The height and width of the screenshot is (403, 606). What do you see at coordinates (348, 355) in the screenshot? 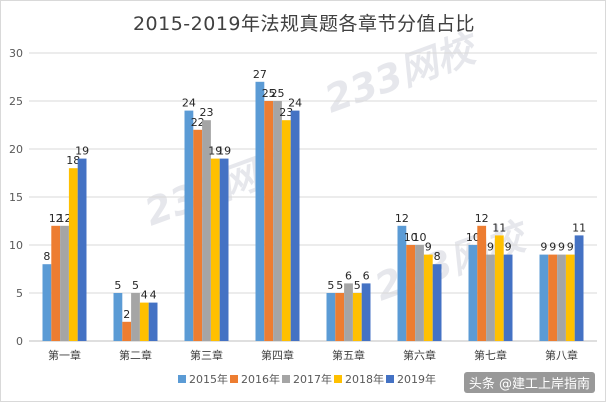
I see `x-tick-label: 第五章` at bounding box center [348, 355].